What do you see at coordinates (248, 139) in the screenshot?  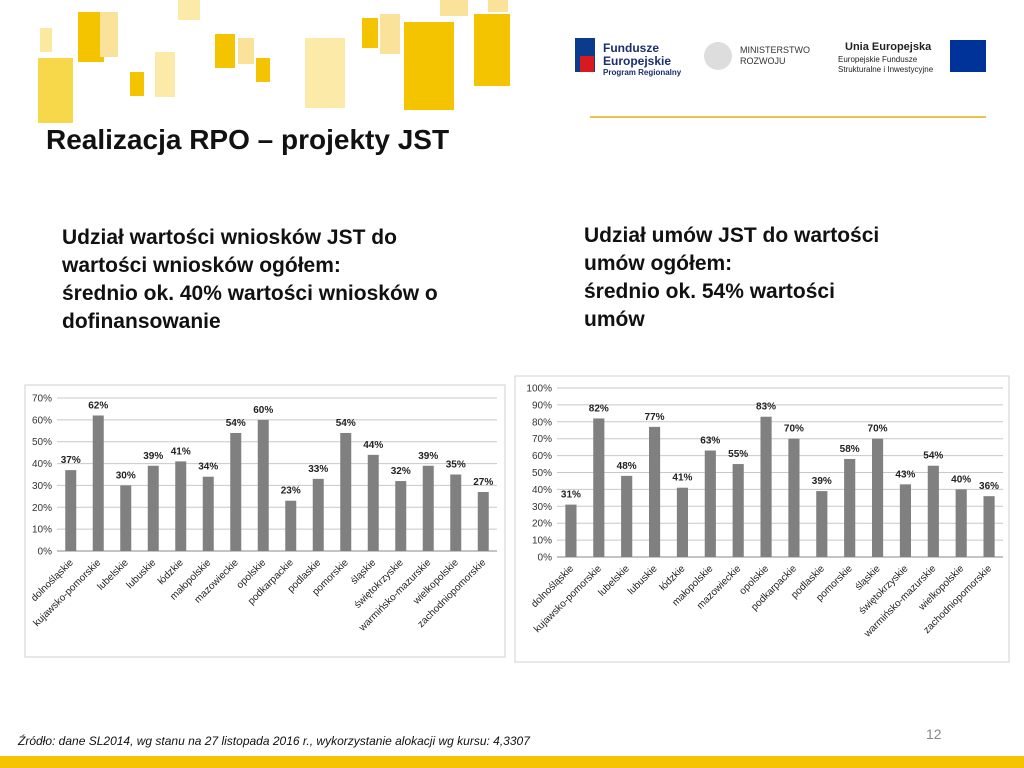 I see `slide-title: Realizacja RPO – projekty JST` at bounding box center [248, 139].